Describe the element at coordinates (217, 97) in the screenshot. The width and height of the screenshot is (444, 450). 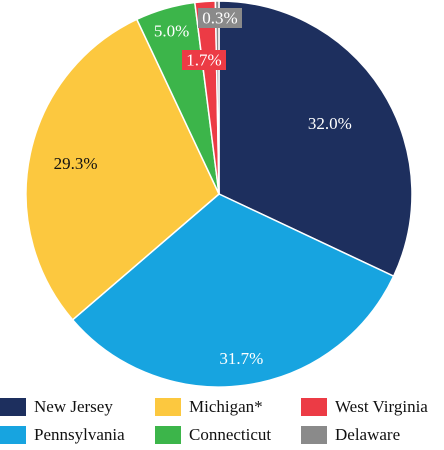
I see `pie-slice-delaware` at that location.